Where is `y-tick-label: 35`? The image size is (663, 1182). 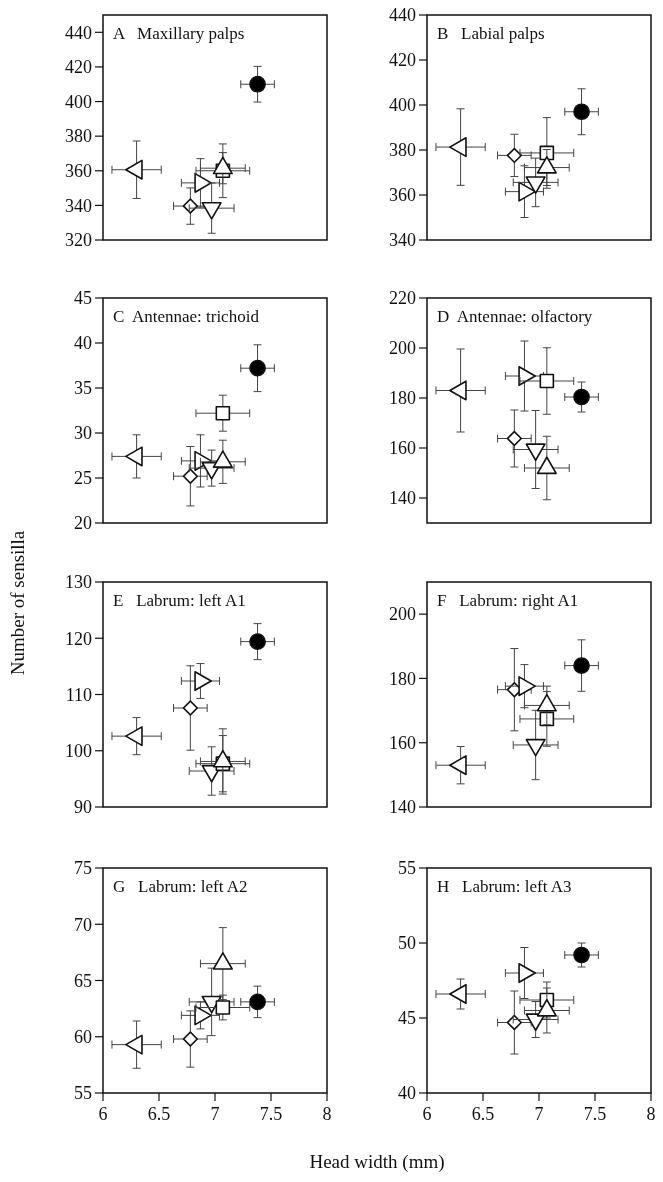
y-tick-label: 35 is located at coordinates (83, 388).